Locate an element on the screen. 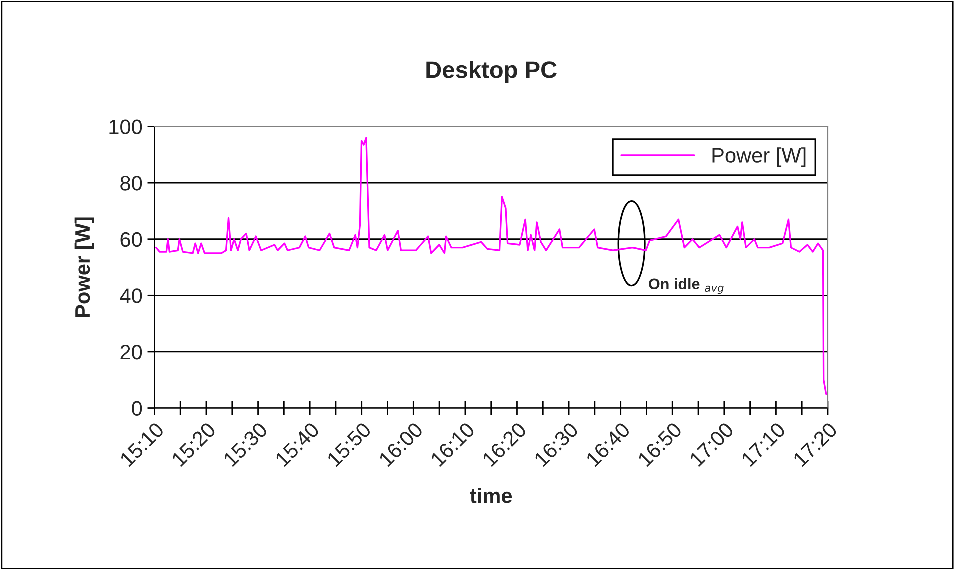 The width and height of the screenshot is (955, 571). y-tick-label: 60 is located at coordinates (131, 240).